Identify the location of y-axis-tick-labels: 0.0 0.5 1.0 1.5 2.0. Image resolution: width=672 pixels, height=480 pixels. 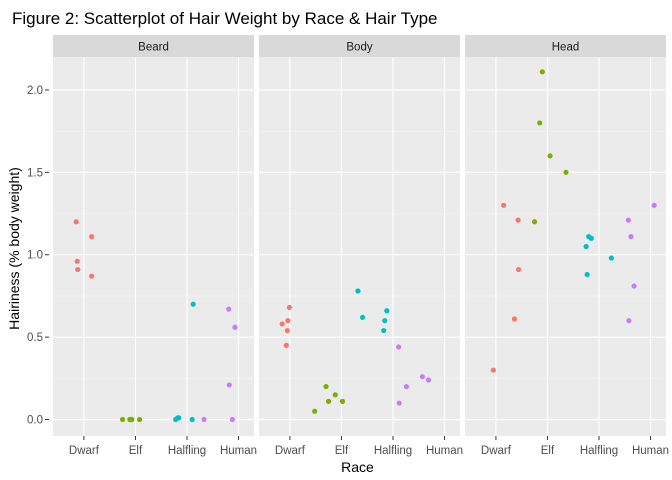
(38, 256).